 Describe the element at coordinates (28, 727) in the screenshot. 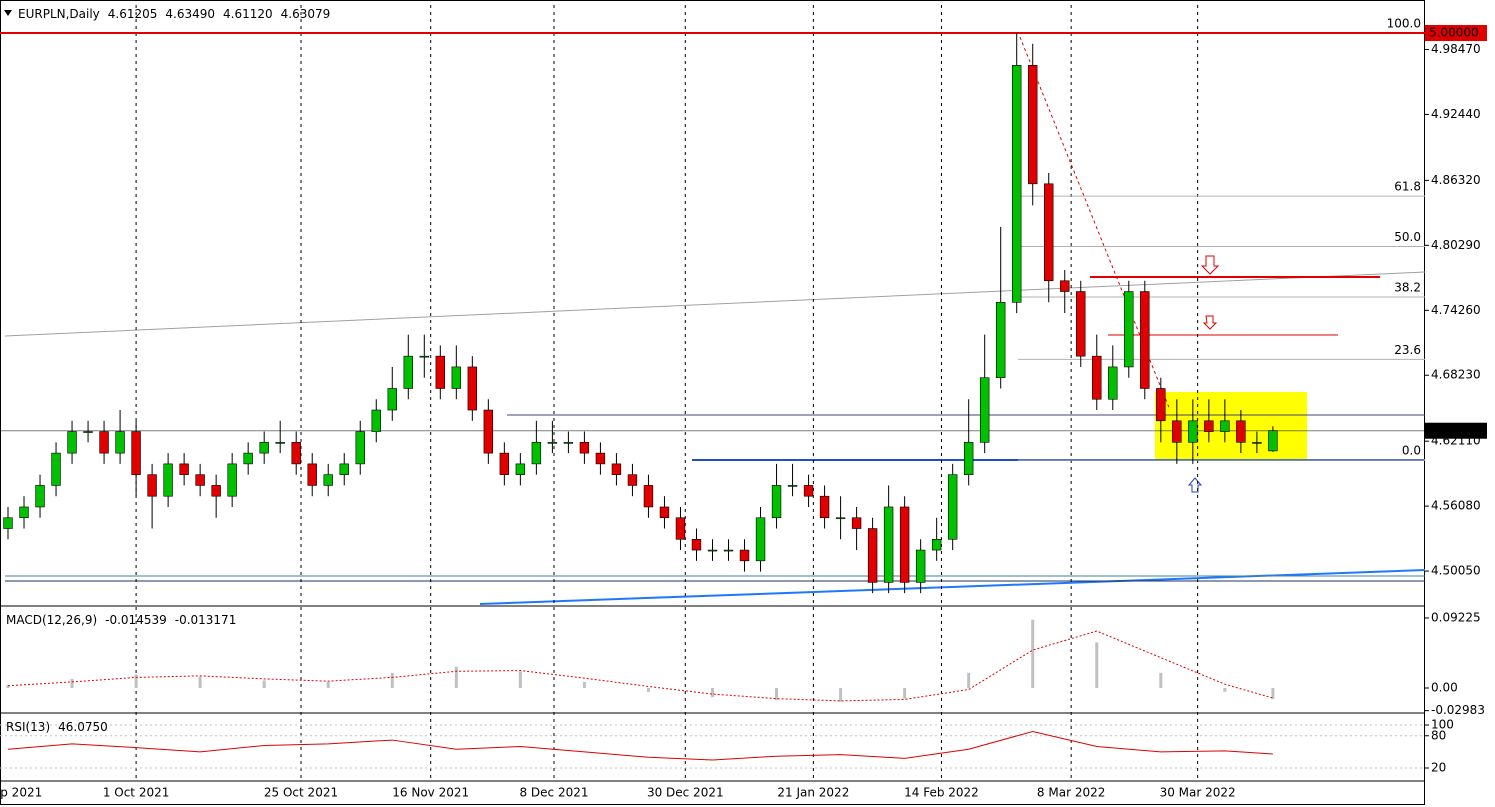

I see `indicator-name: RSI(13)` at that location.